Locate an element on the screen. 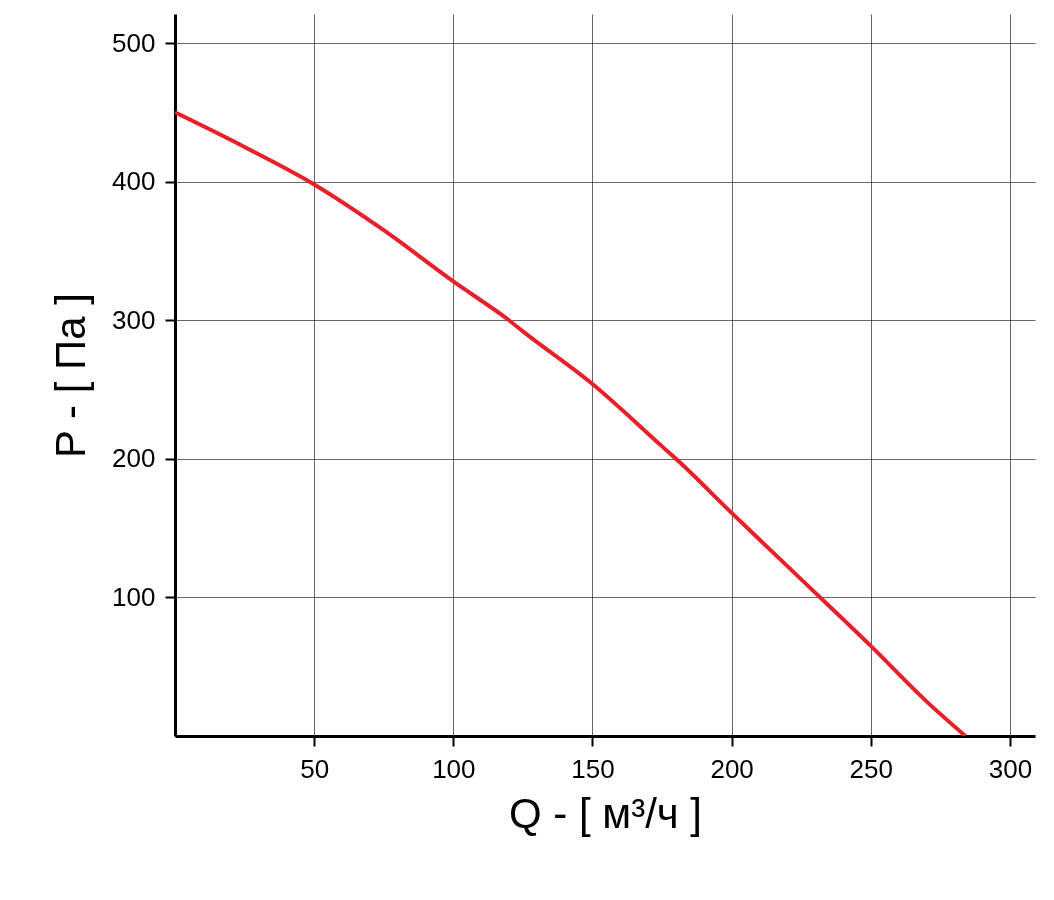  y-tick-label: 100 is located at coordinates (134, 596).